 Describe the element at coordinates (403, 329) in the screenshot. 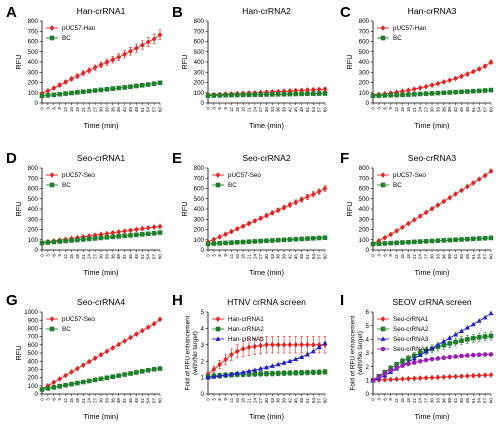

I see `legend-item: Seo-crRNA2` at that location.